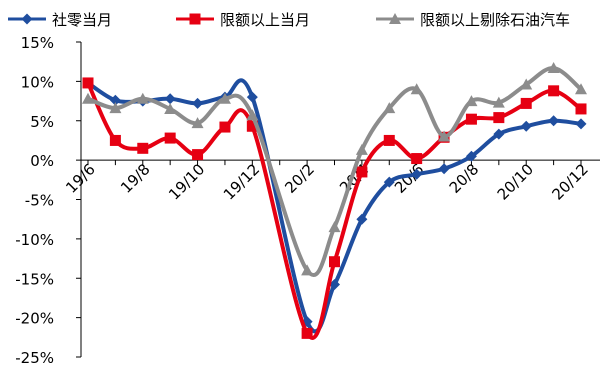  Describe the element at coordinates (34, 358) in the screenshot. I see `y-tick-label: -25%` at that location.